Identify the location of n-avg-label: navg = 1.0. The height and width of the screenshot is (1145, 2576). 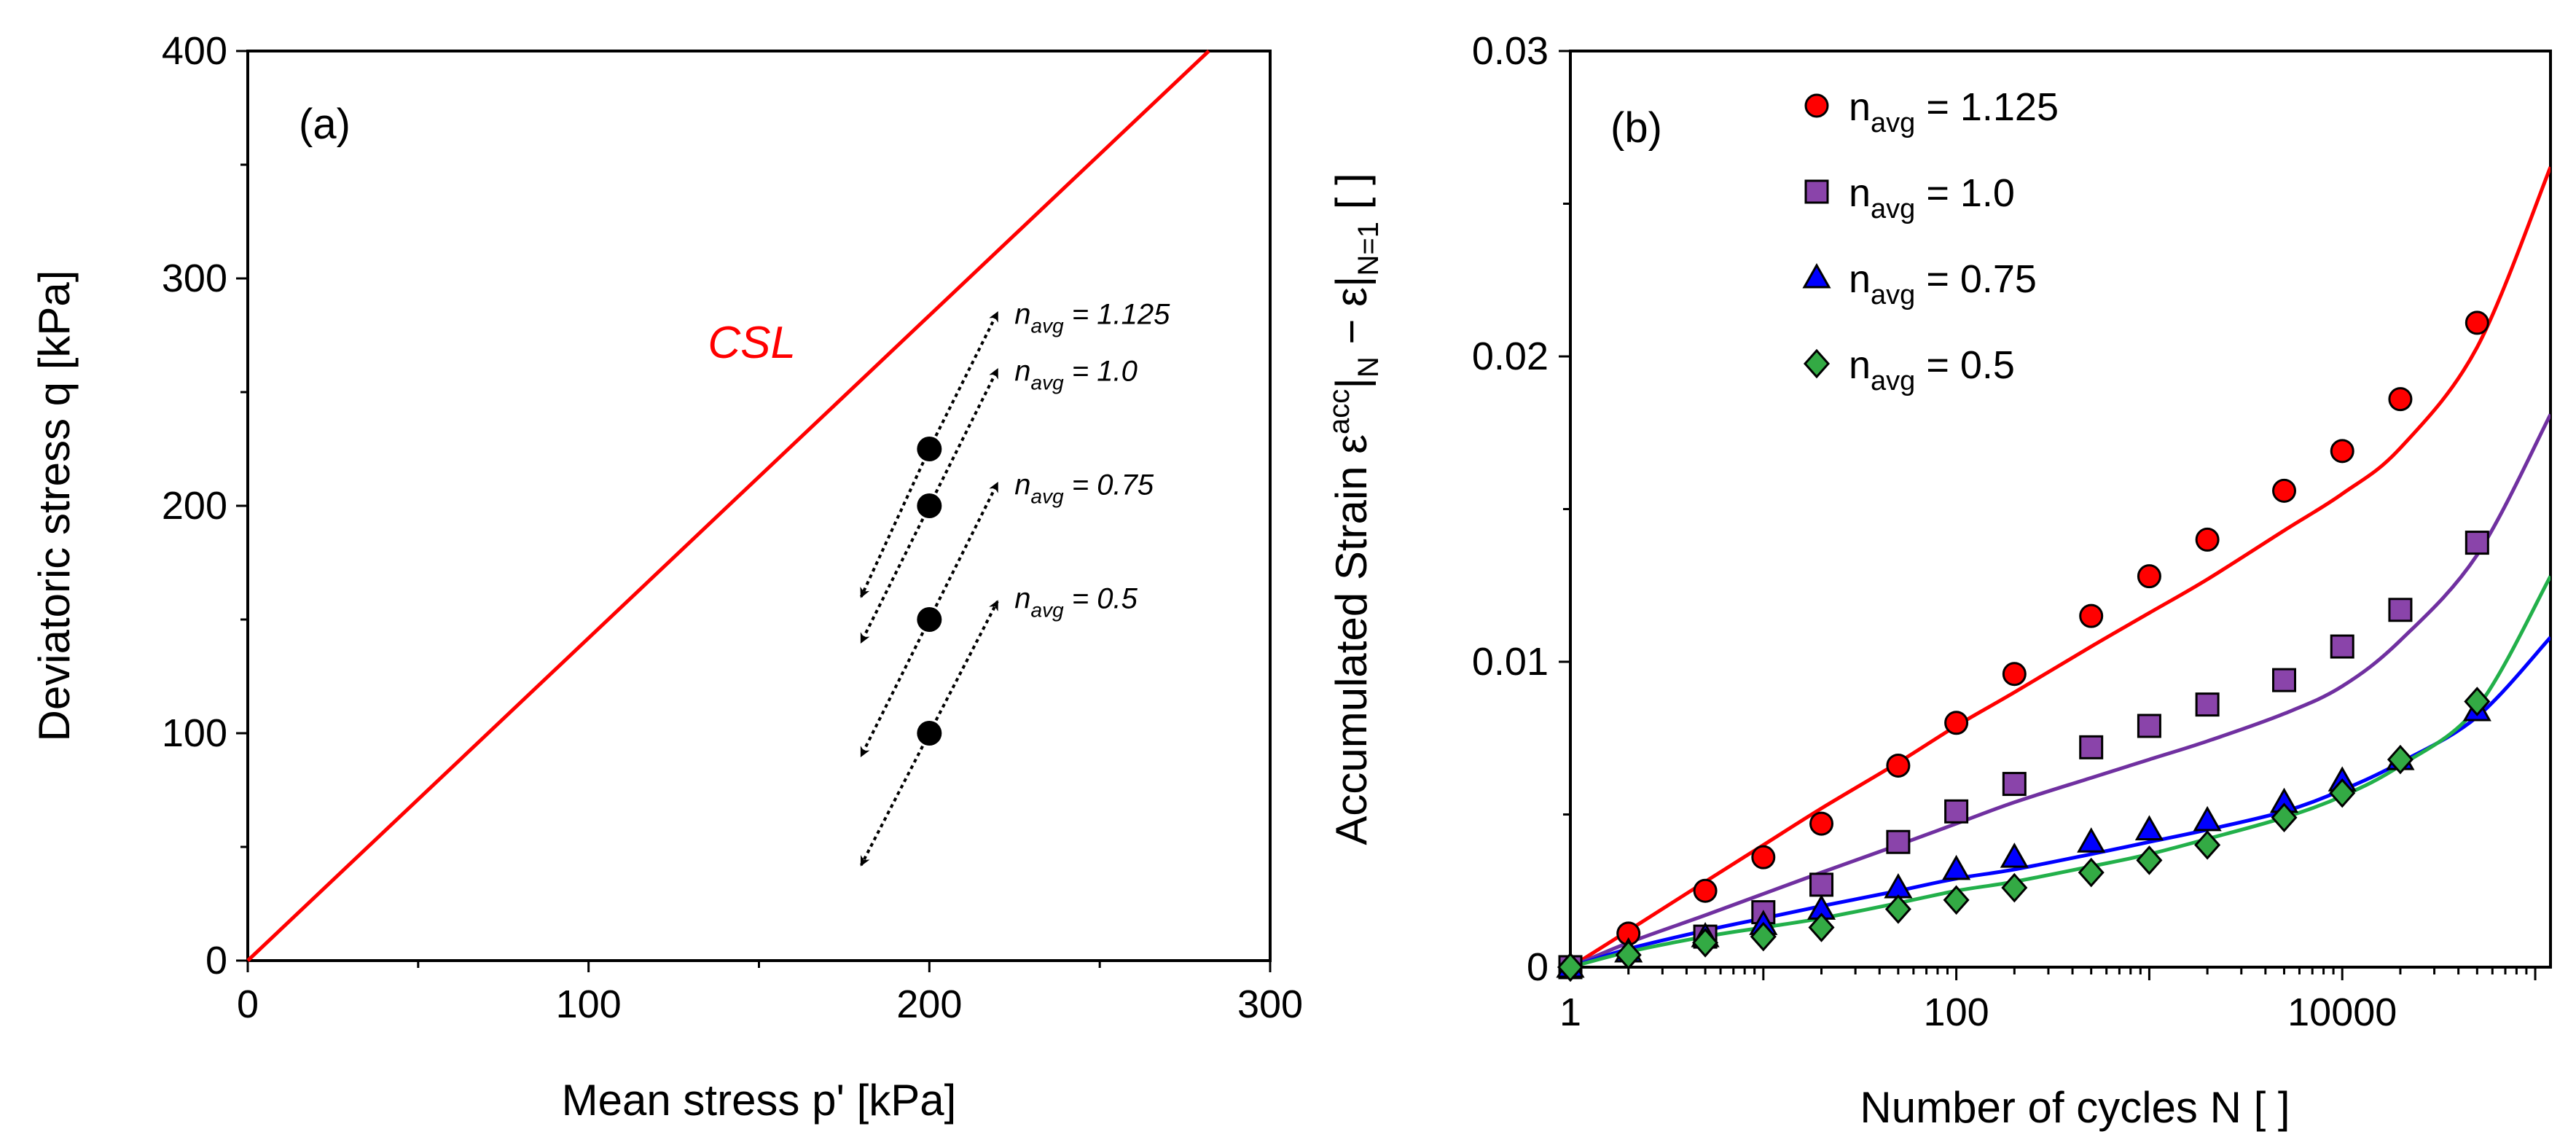
(1076, 374).